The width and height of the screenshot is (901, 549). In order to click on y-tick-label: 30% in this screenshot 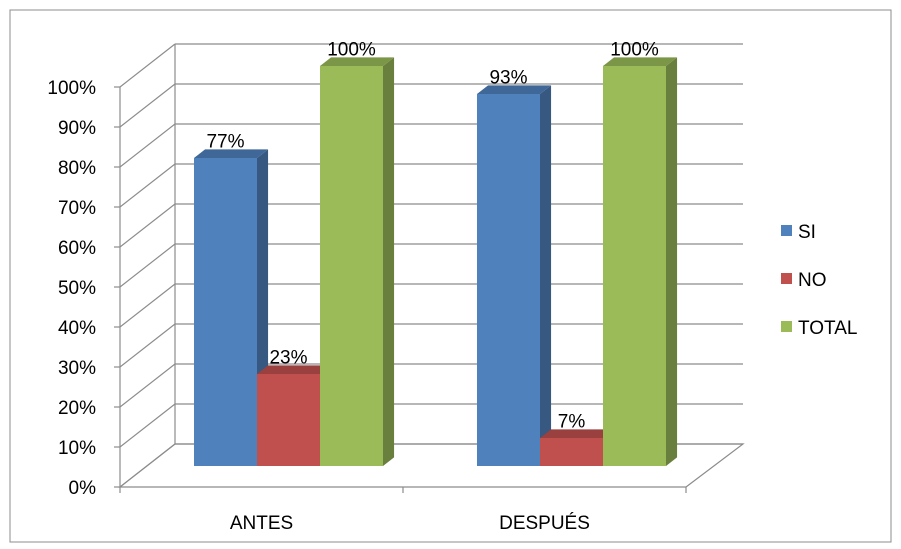, I will do `click(77, 368)`.